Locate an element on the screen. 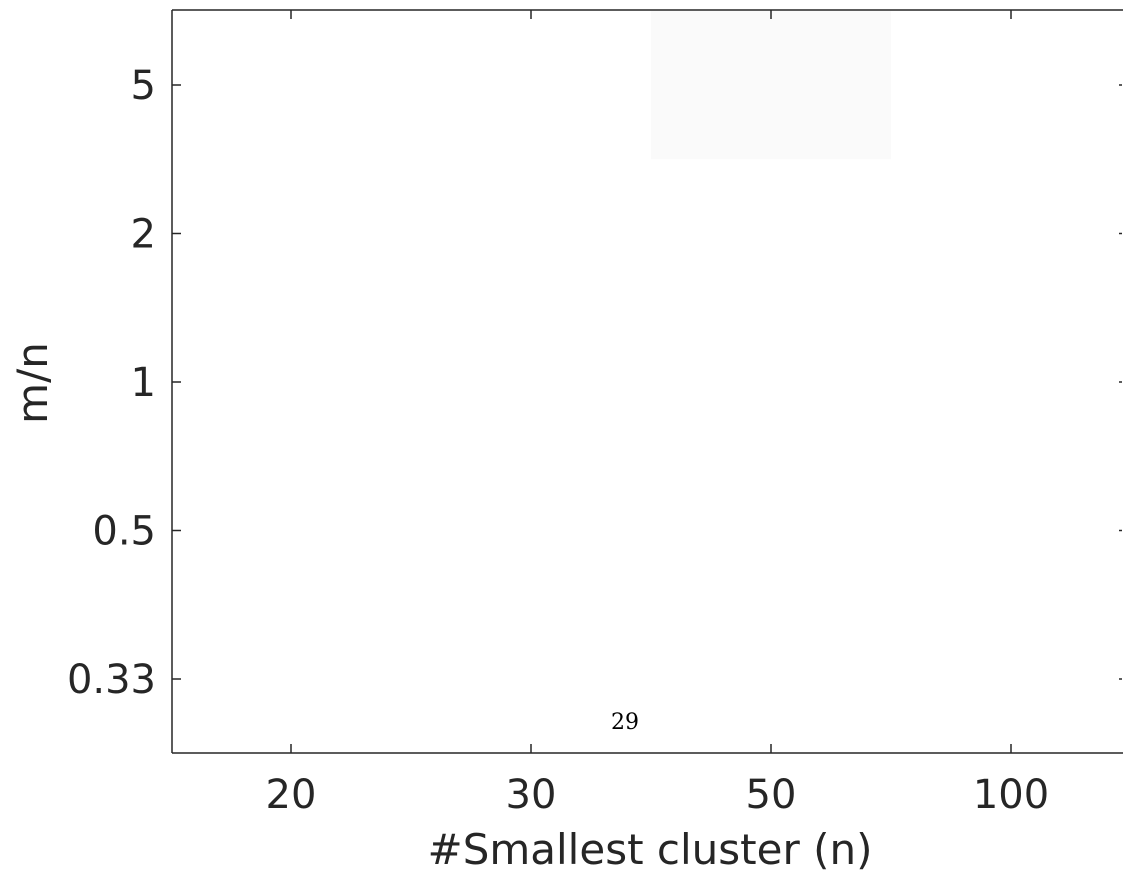 The height and width of the screenshot is (875, 1123). heatmap-cell-r1-c1 is located at coordinates (531, 233).